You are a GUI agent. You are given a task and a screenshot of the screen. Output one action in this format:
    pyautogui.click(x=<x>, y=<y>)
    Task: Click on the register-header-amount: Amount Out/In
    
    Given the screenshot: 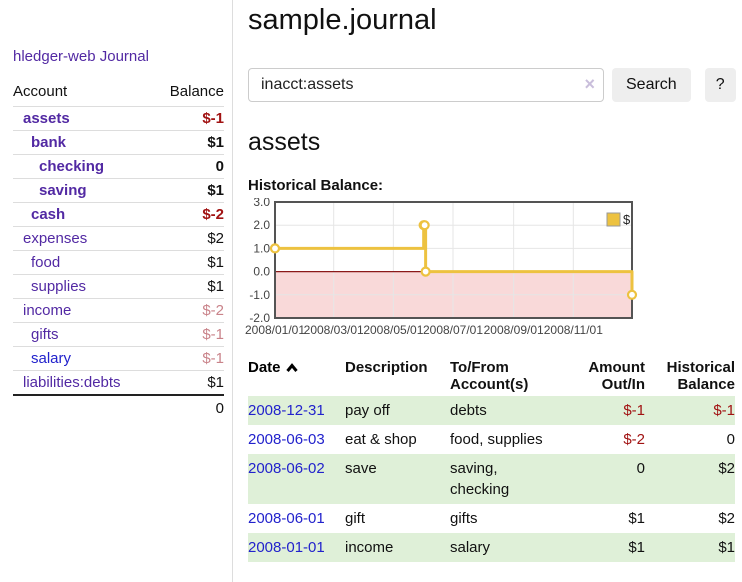 What is the action you would take?
    pyautogui.click(x=616, y=376)
    